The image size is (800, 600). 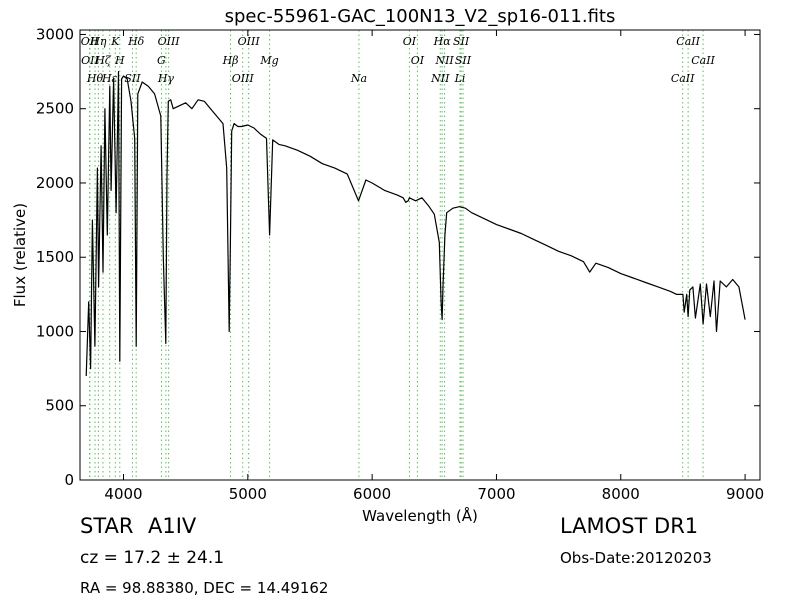 What do you see at coordinates (109, 78) in the screenshot?
I see `line-marker-label: Hε` at bounding box center [109, 78].